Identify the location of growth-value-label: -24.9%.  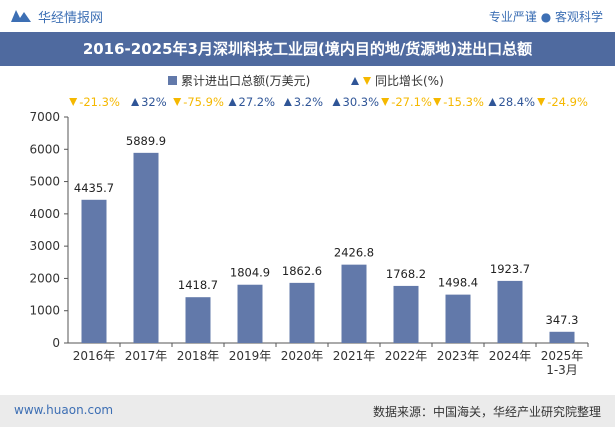
(567, 102).